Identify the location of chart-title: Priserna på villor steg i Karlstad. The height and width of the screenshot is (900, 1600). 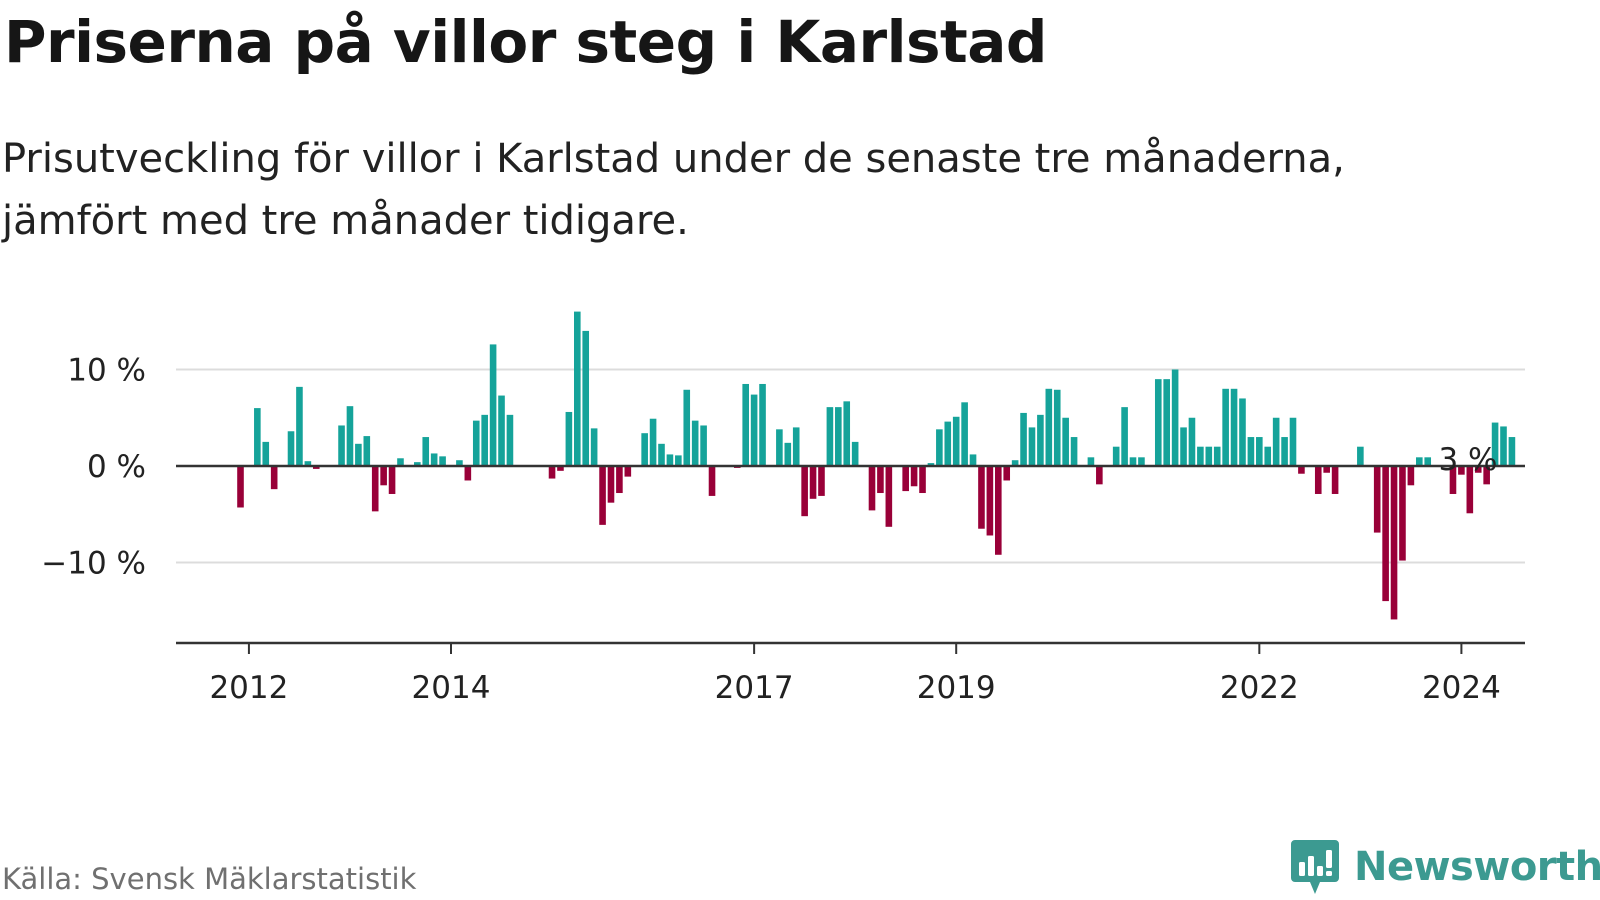
(525, 42).